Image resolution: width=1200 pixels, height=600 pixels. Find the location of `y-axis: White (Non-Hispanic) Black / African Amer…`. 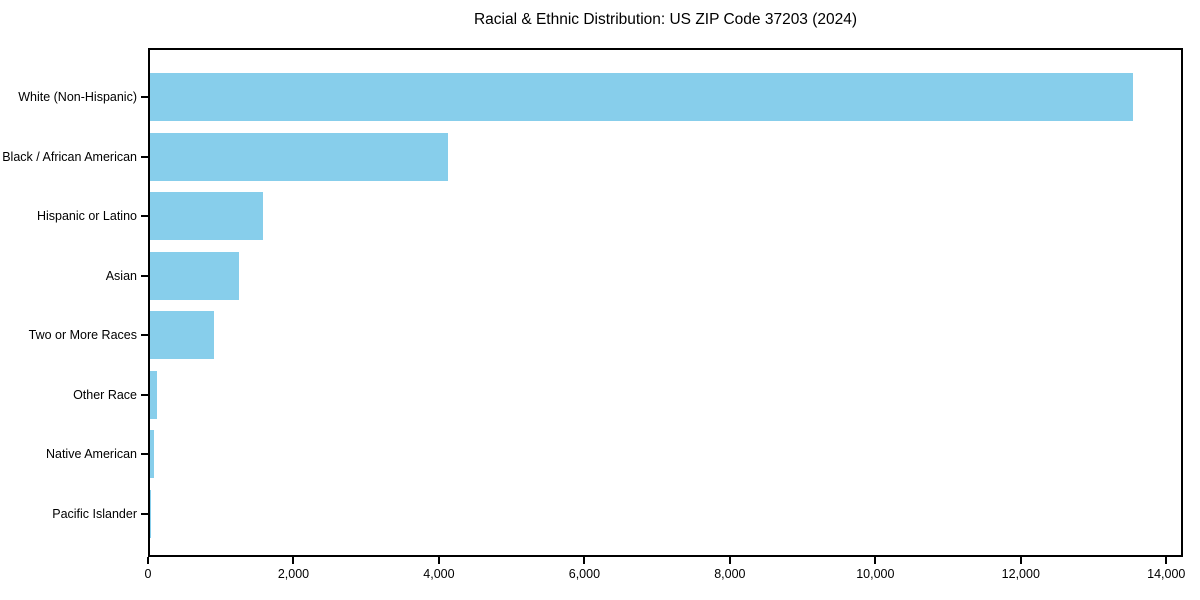

y-axis: White (Non-Hispanic) Black / African Amer… is located at coordinates (74, 302).